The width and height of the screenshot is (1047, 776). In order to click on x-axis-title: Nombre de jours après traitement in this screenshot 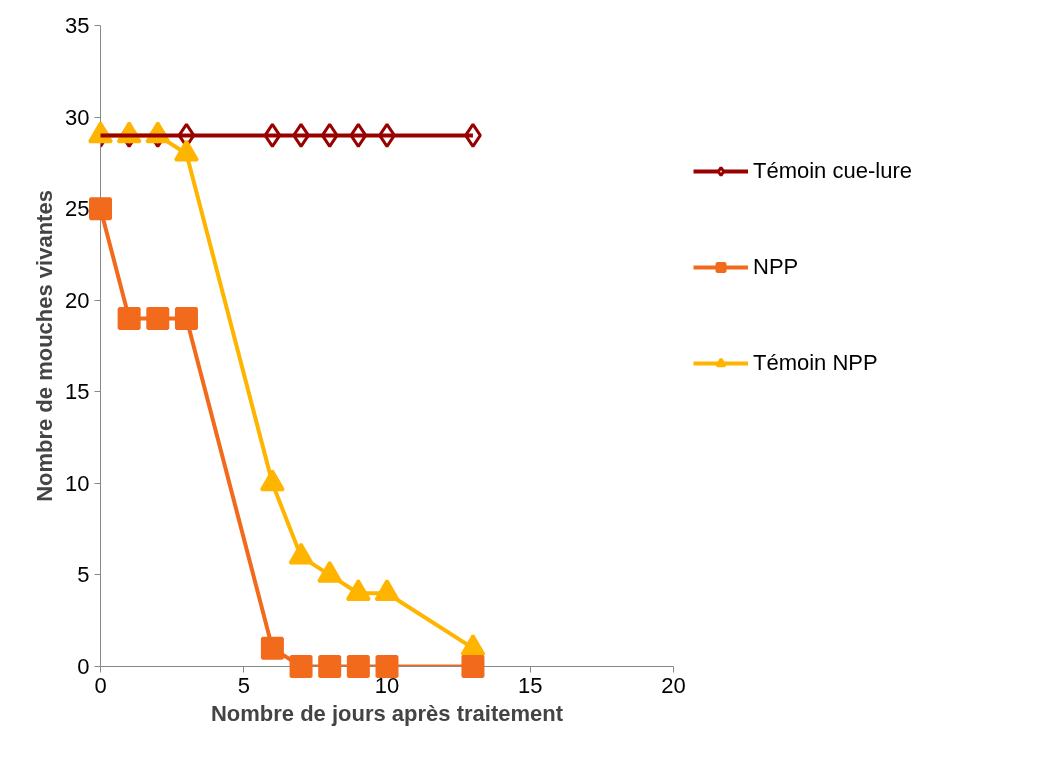, I will do `click(387, 713)`.